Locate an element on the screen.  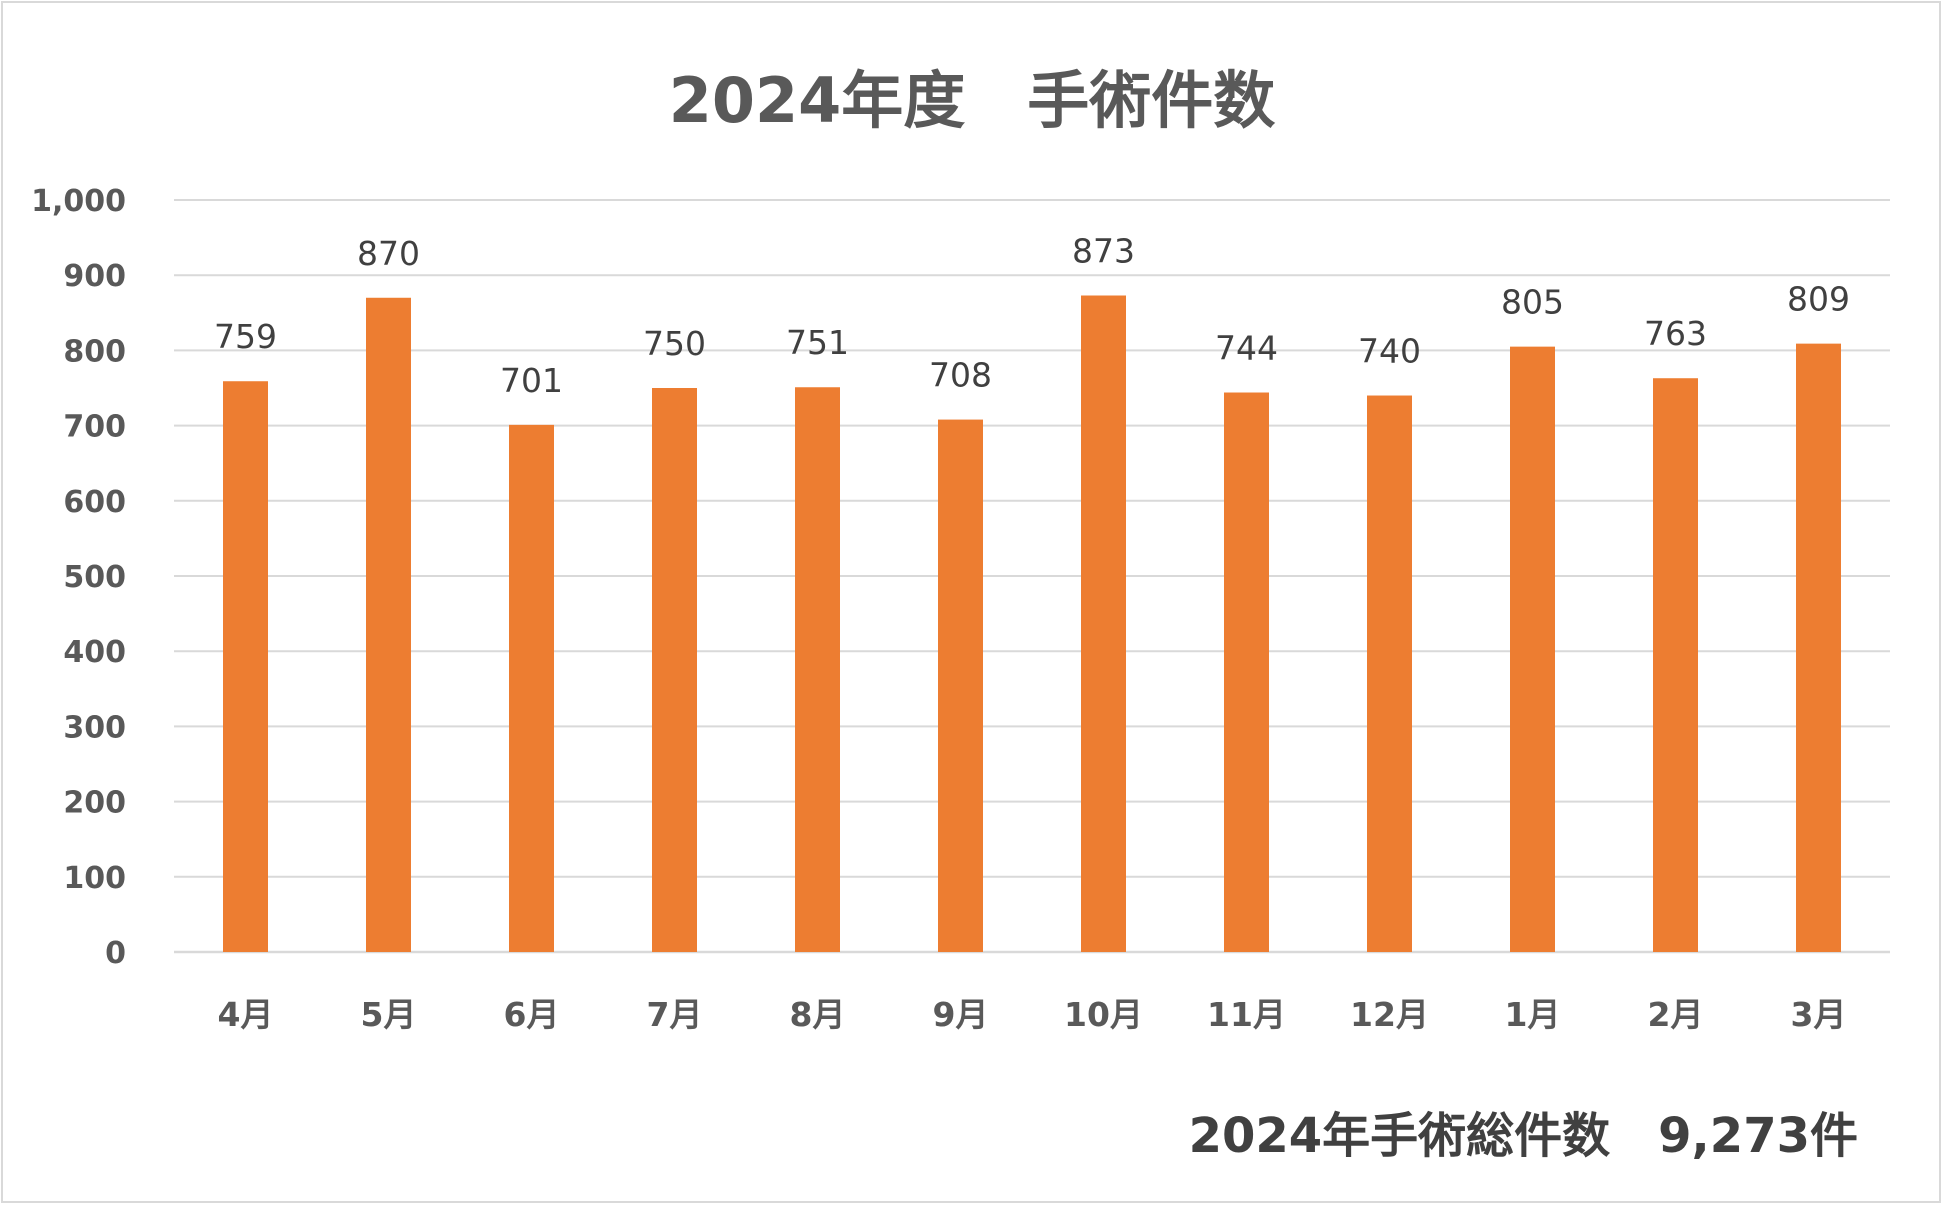
data-label: 744 is located at coordinates (1246, 348).